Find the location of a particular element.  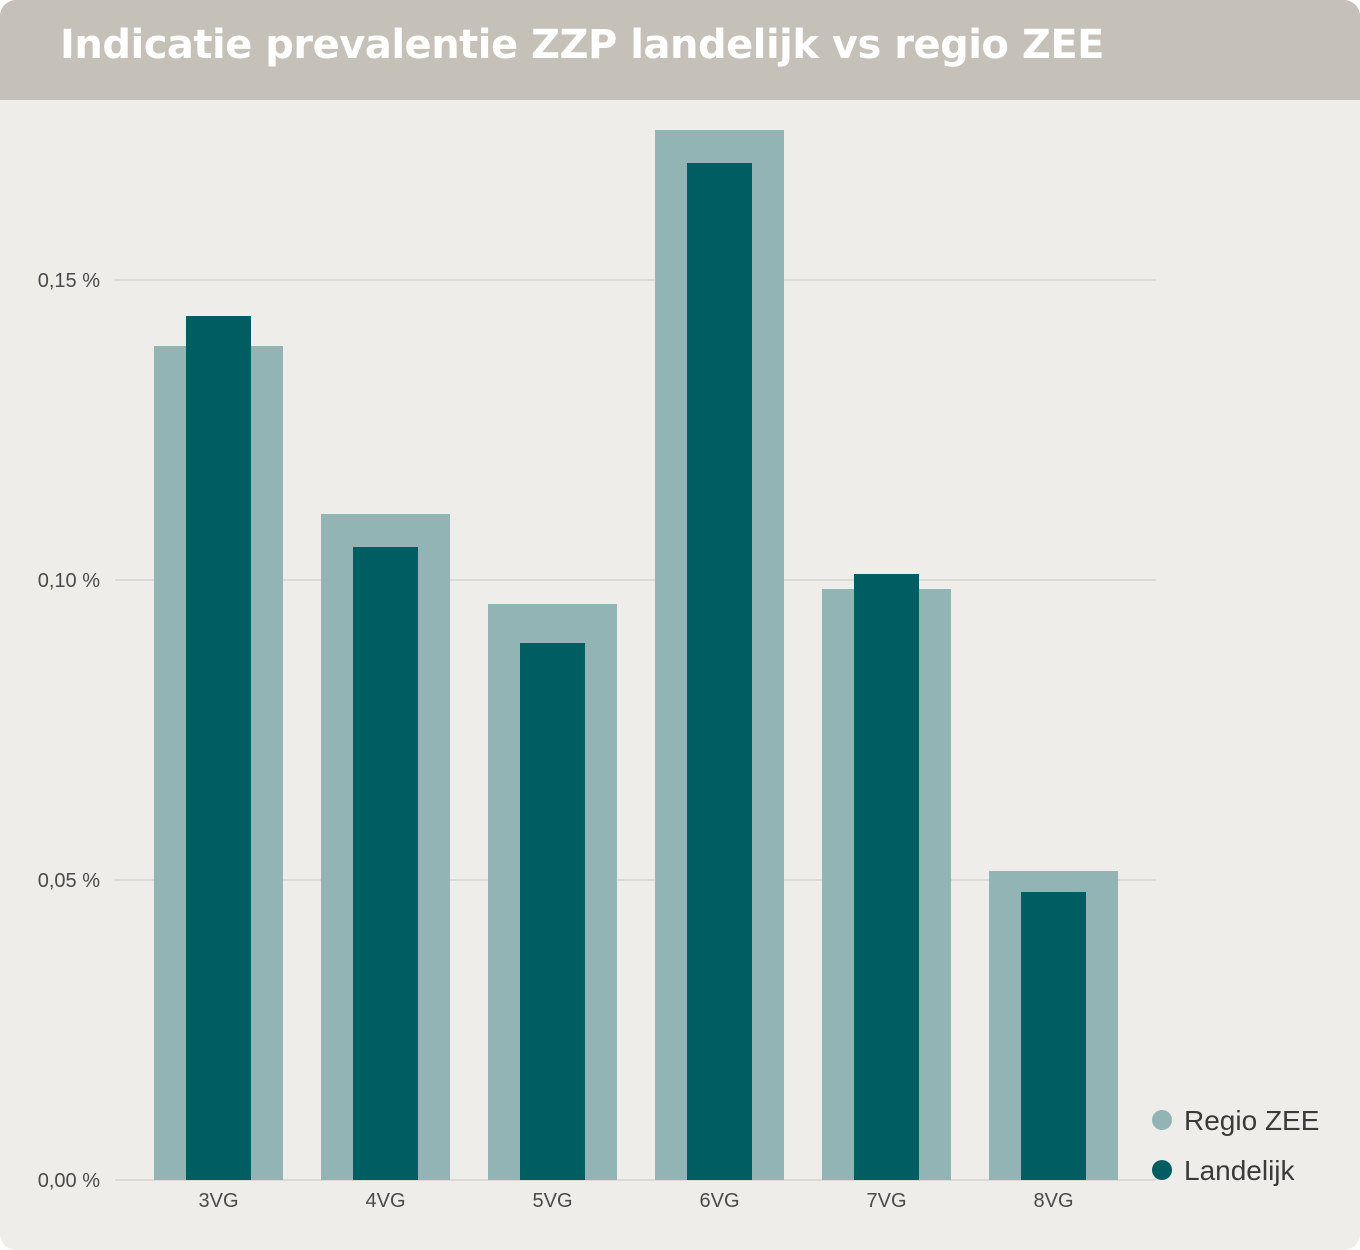

y-tick-label: 0,15 % is located at coordinates (69, 281).